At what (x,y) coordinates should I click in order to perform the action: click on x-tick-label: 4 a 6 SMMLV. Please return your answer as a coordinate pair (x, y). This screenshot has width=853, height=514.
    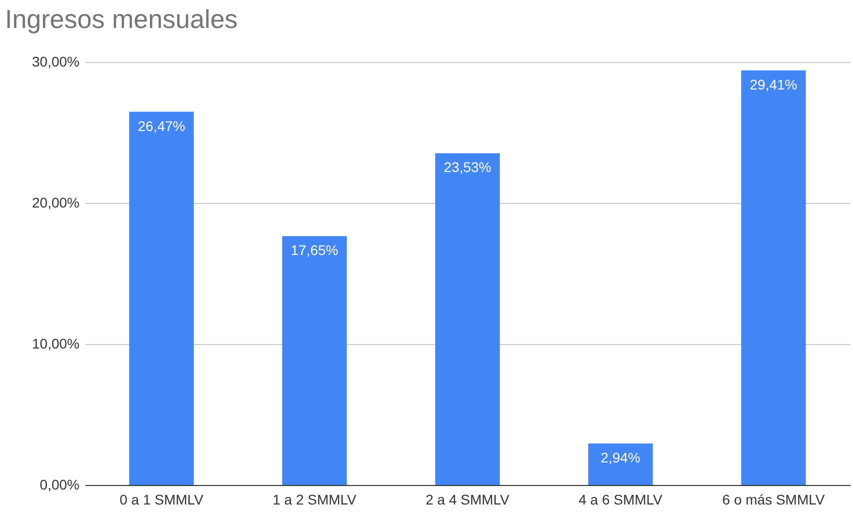
    Looking at the image, I should click on (621, 500).